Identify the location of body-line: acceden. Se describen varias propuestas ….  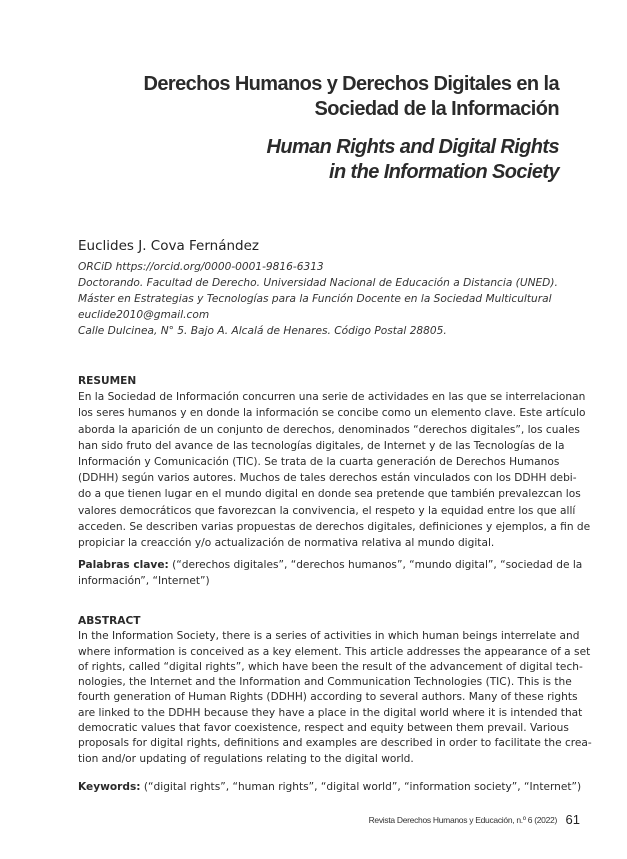
(334, 526).